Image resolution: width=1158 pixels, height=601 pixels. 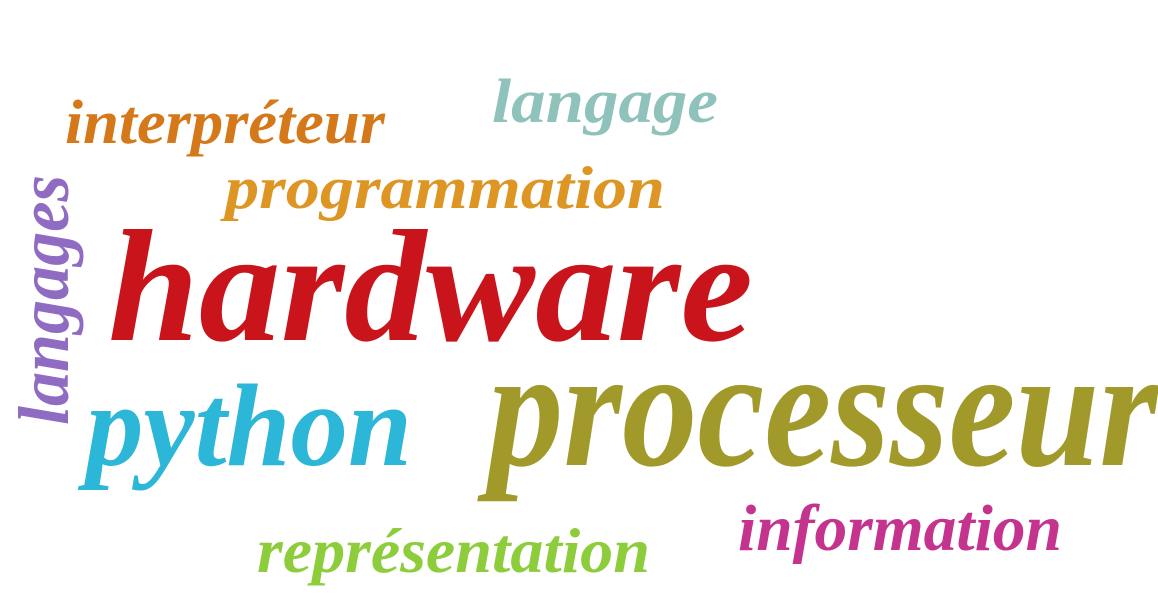 I want to click on word: information, so click(x=900, y=528).